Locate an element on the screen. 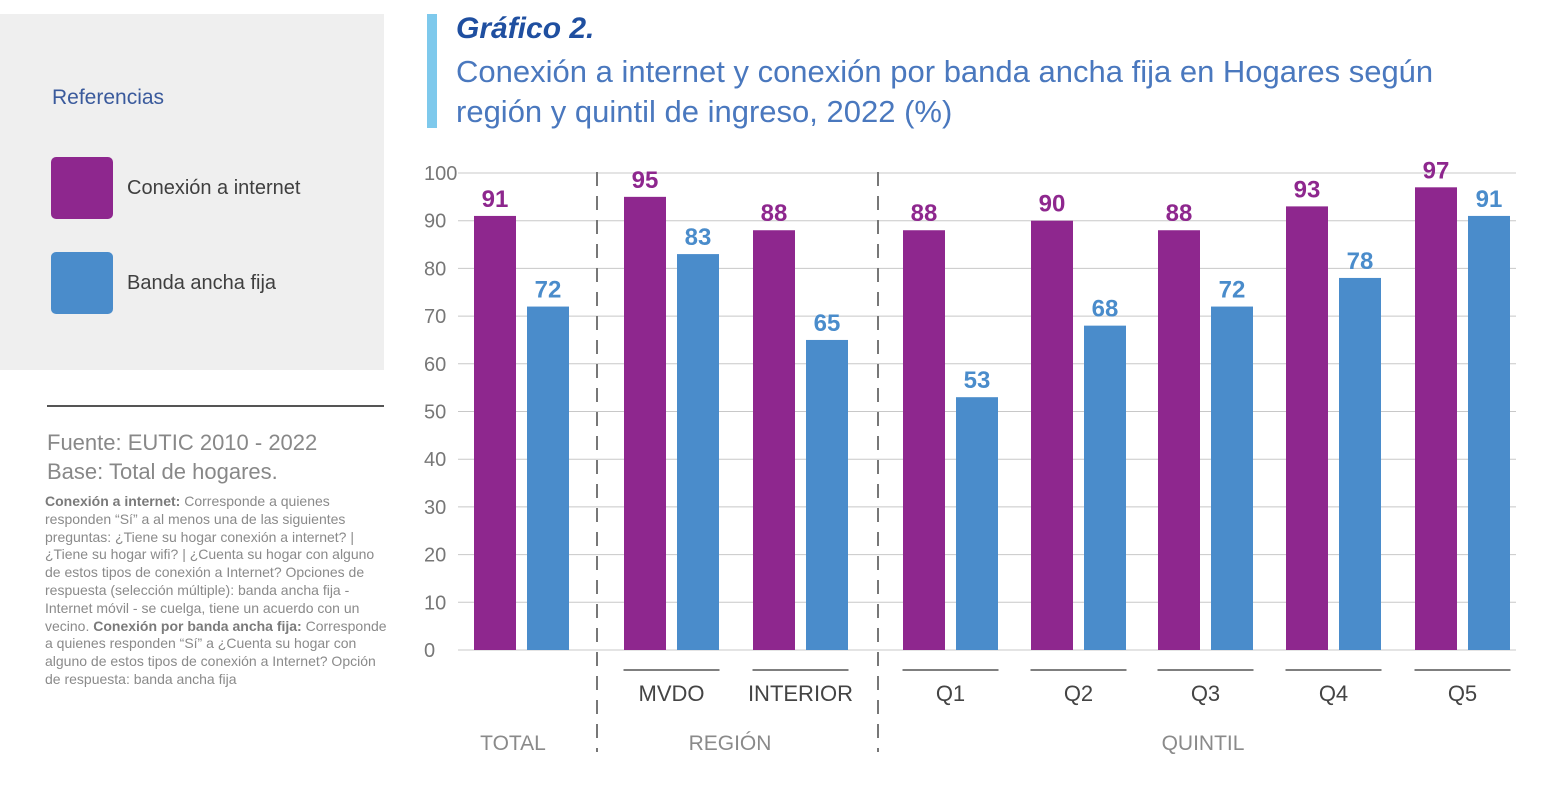  group-label: REGIÓN is located at coordinates (730, 743).